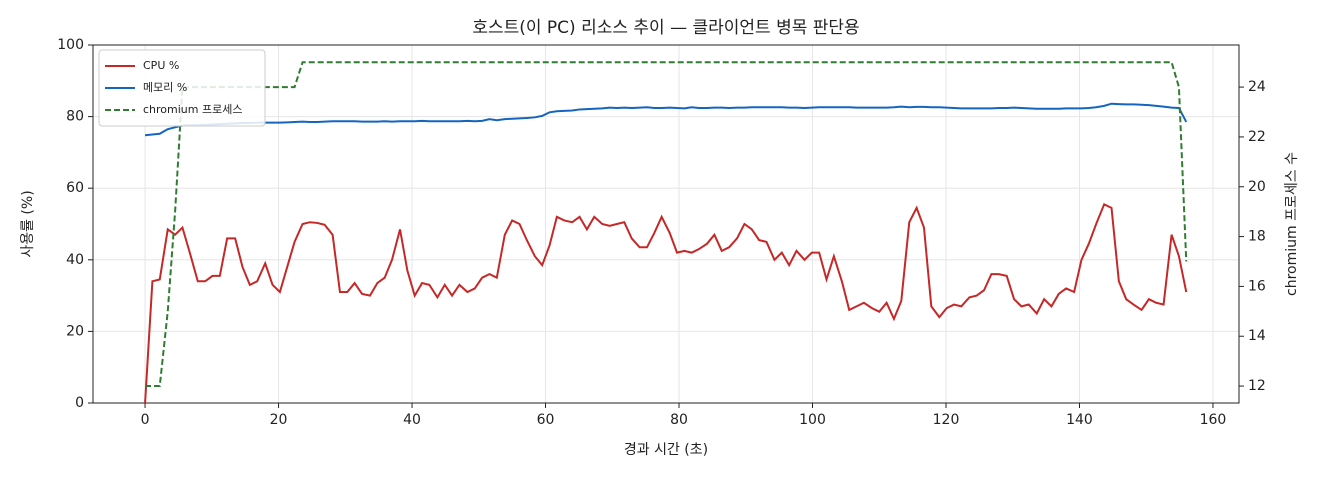 Image resolution: width=1320 pixels, height=480 pixels. I want to click on x-tick-label: 120, so click(946, 420).